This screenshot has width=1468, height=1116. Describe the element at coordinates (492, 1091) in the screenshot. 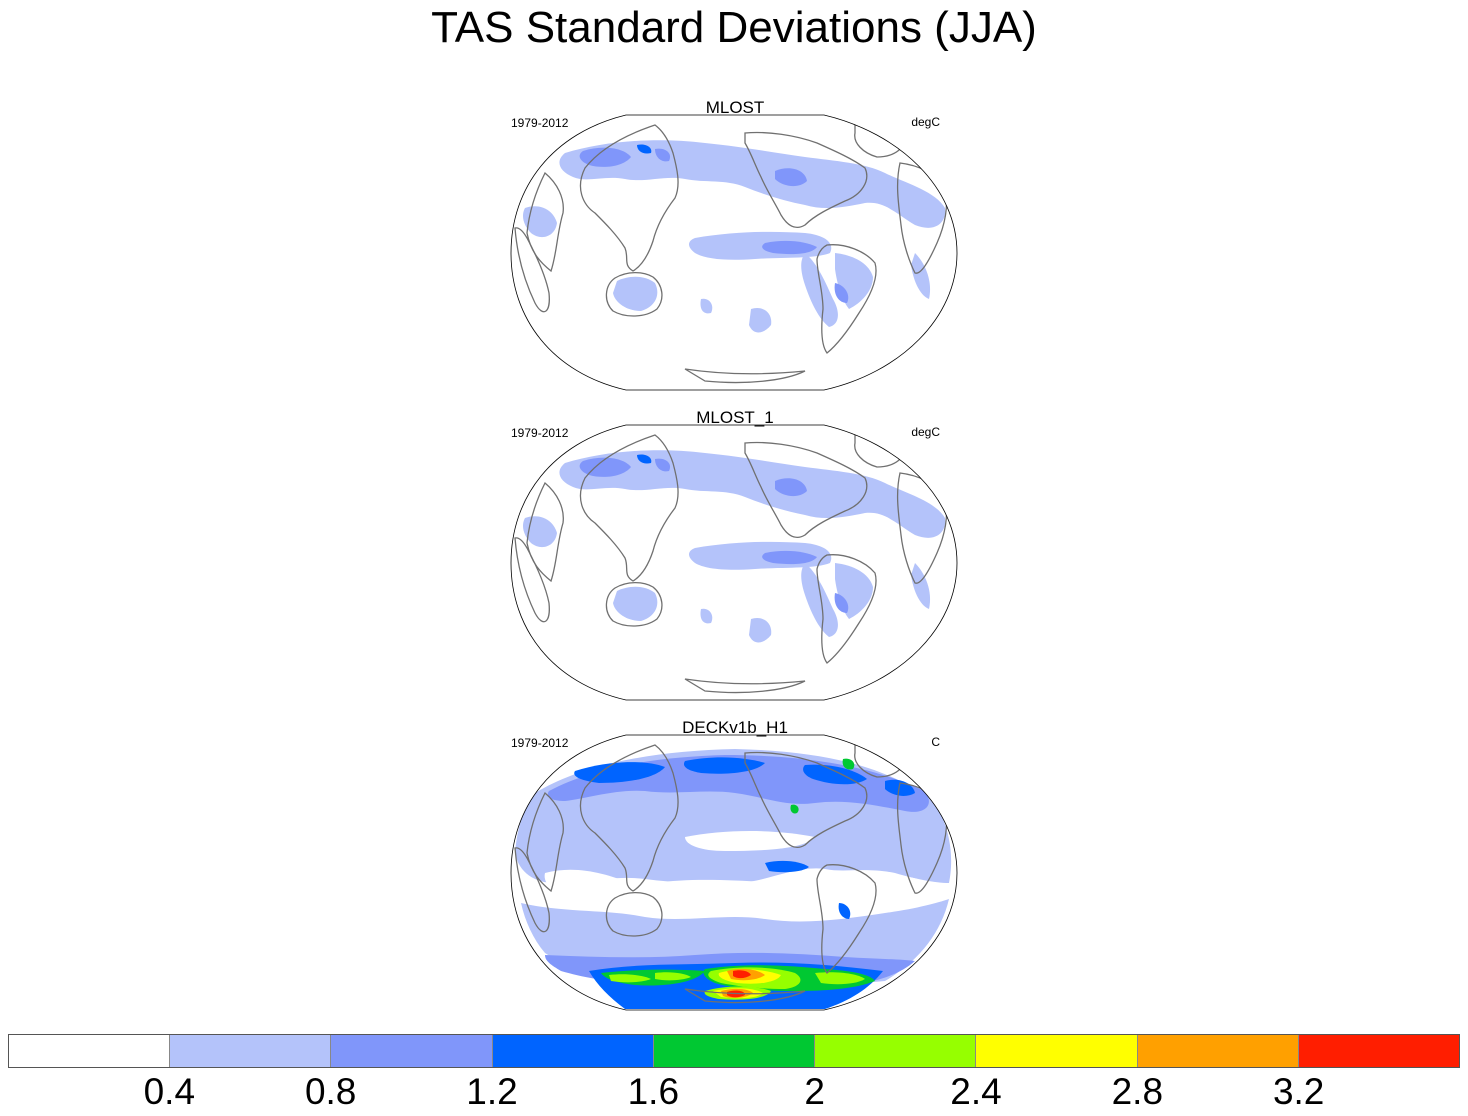

I see `colorbar-tick-label: 1.2` at that location.